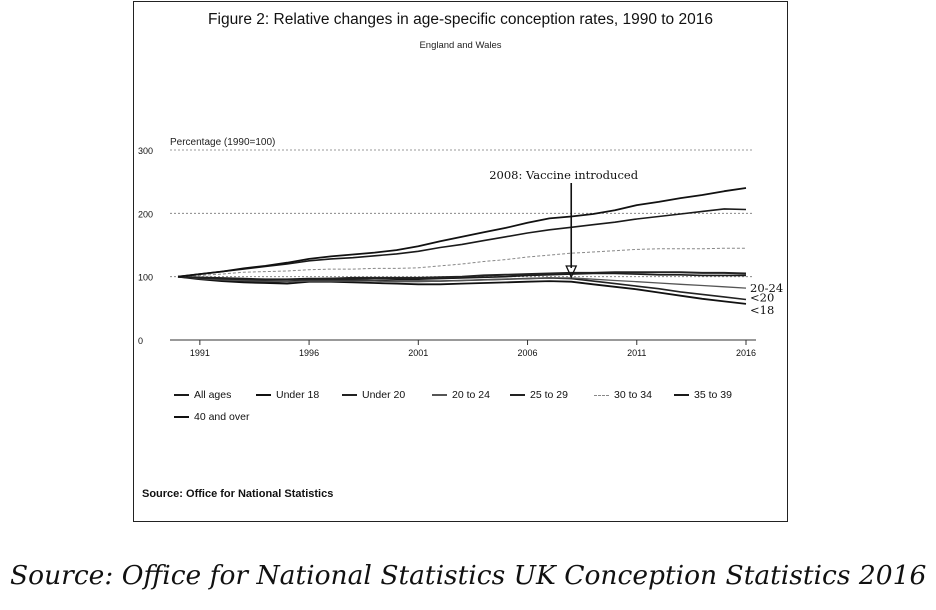 The width and height of the screenshot is (936, 610). I want to click on end-label: <20, so click(762, 297).